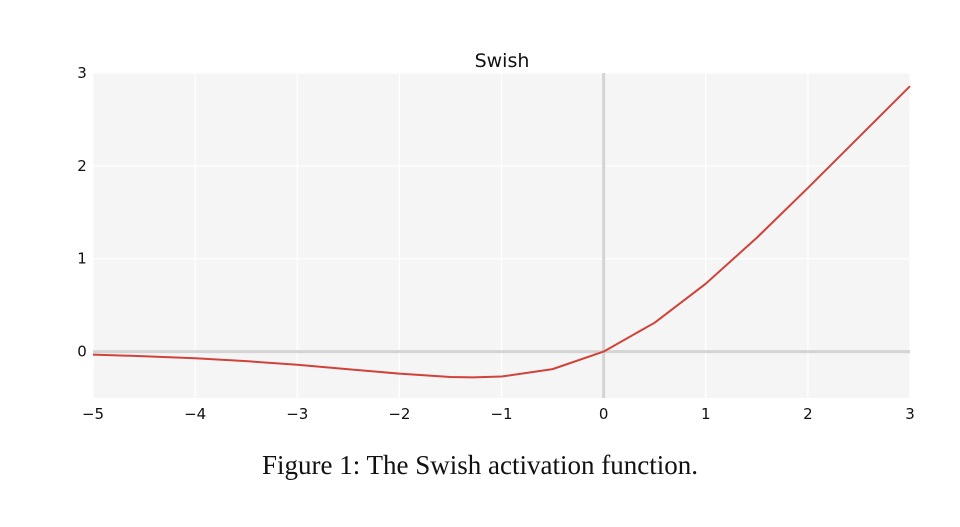  Describe the element at coordinates (297, 414) in the screenshot. I see `x-tick-label: −3` at that location.